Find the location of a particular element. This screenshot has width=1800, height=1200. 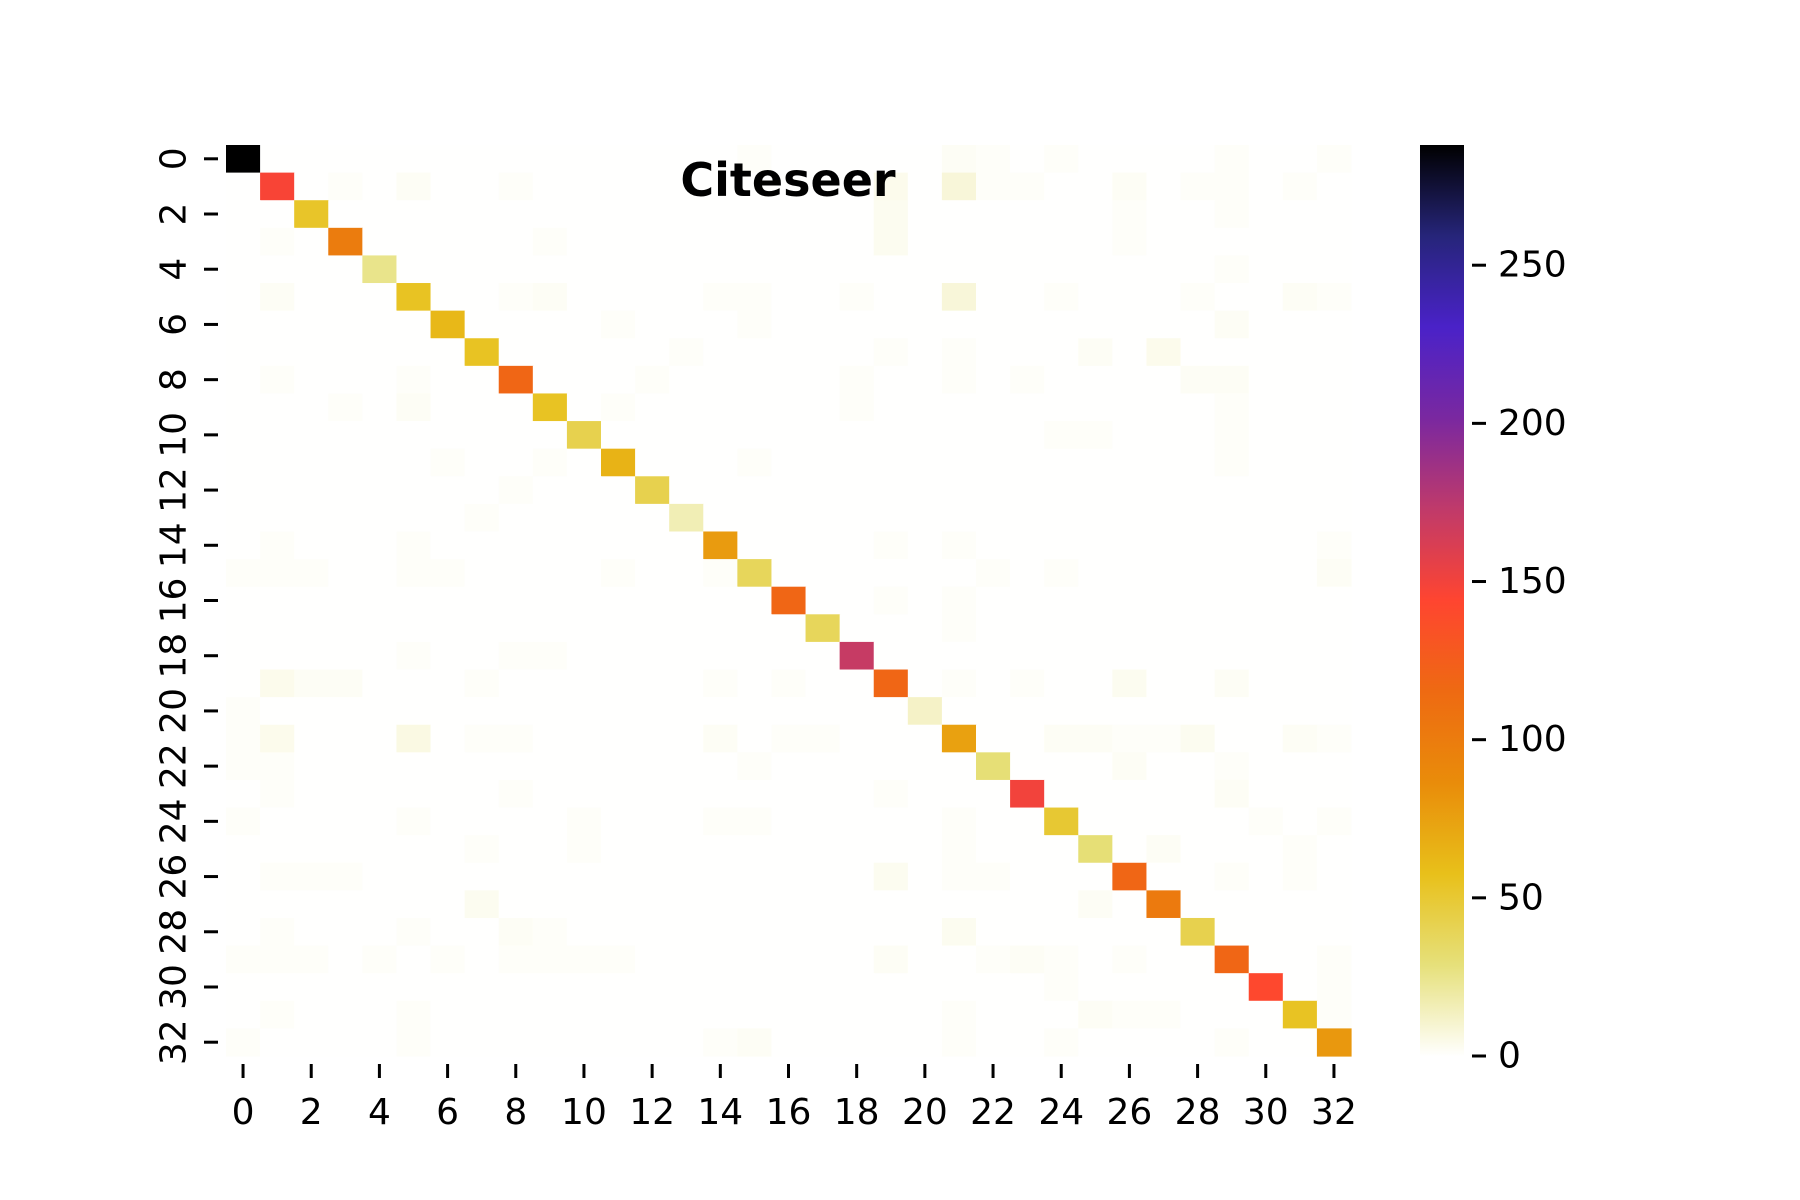

x-tick-label: 2 is located at coordinates (311, 1112).